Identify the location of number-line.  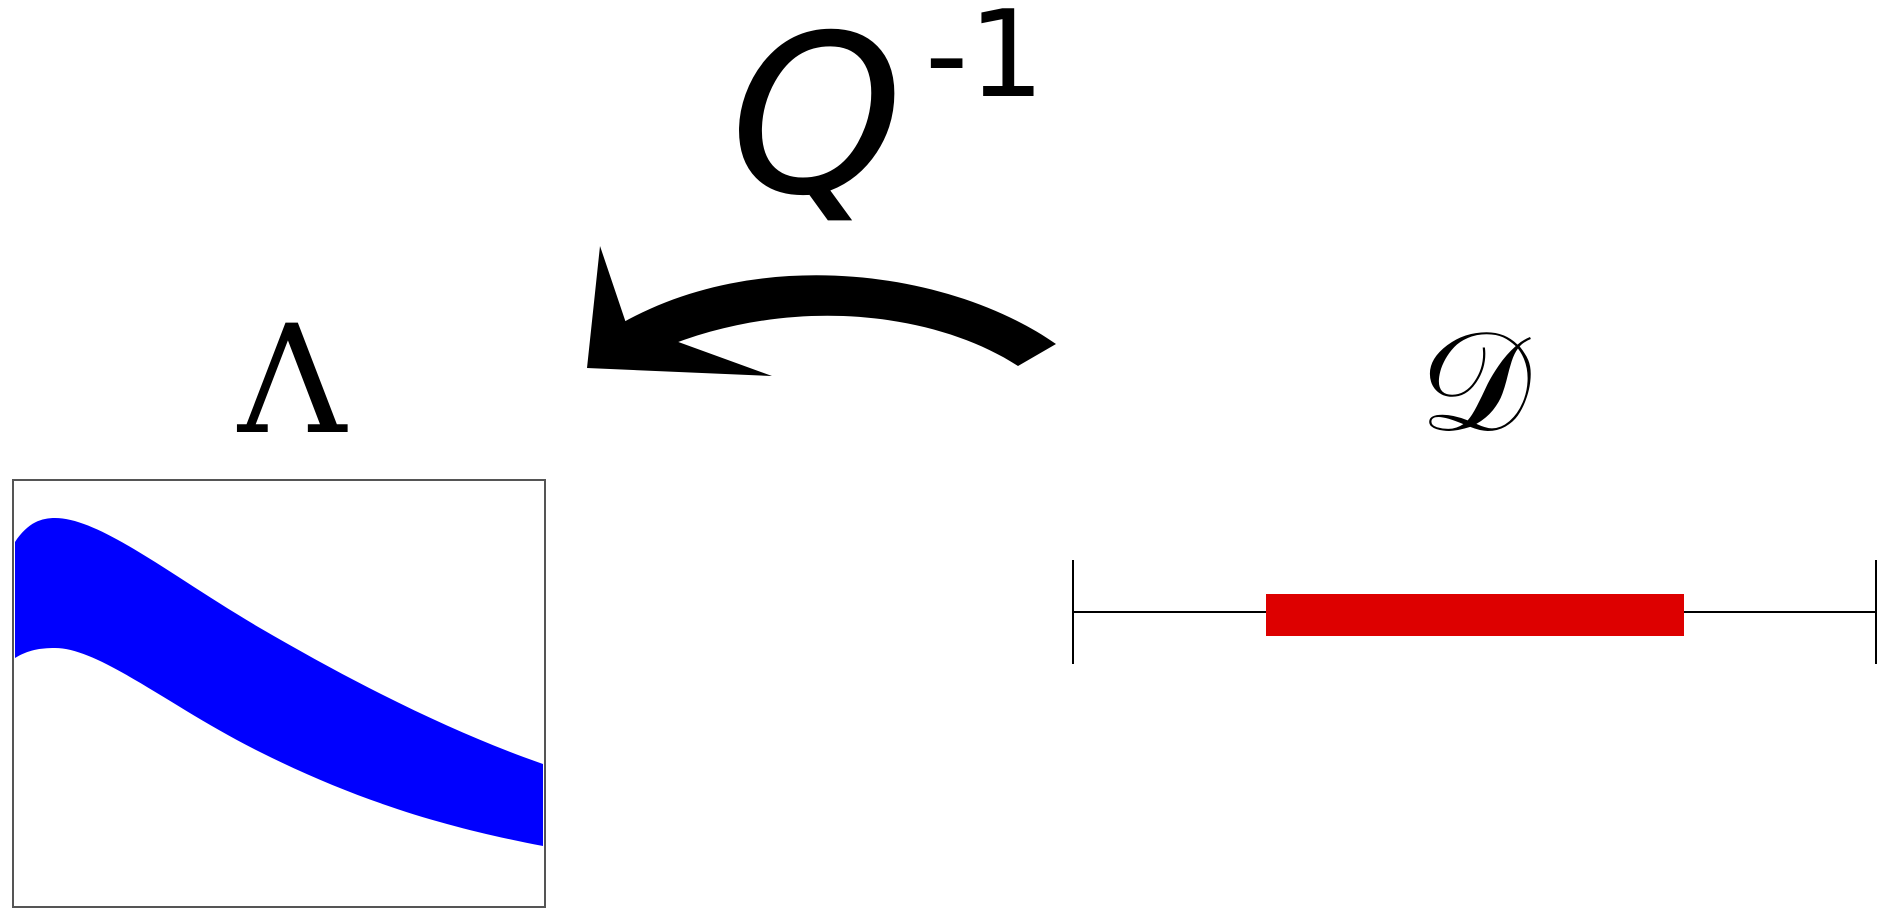
(1474, 612).